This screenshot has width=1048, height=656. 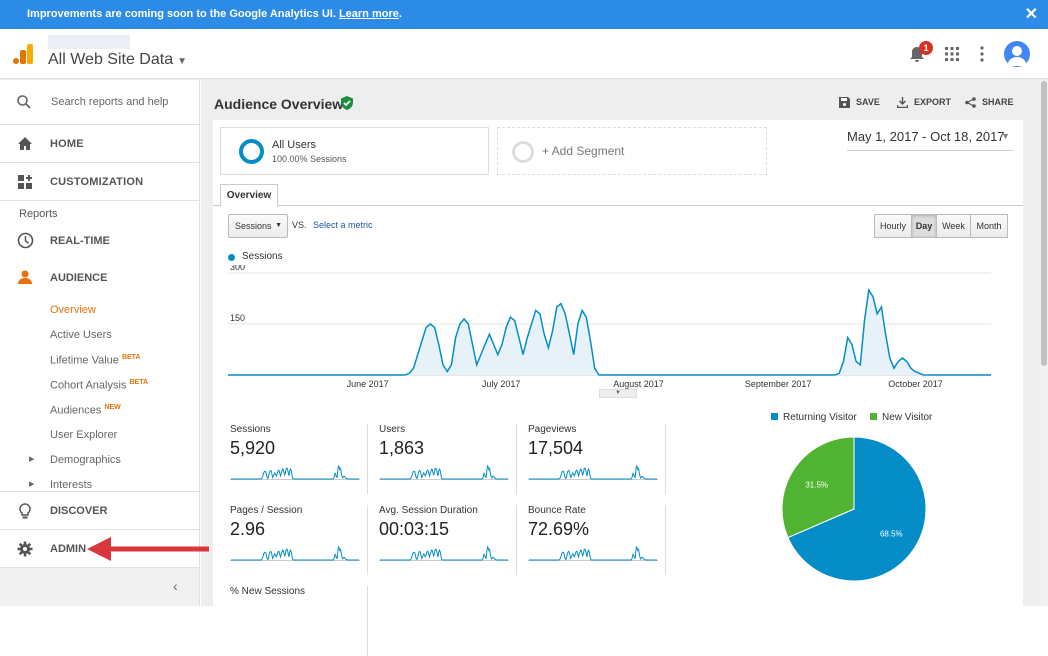 I want to click on banner-close-icon: ✕, so click(x=1031, y=14).